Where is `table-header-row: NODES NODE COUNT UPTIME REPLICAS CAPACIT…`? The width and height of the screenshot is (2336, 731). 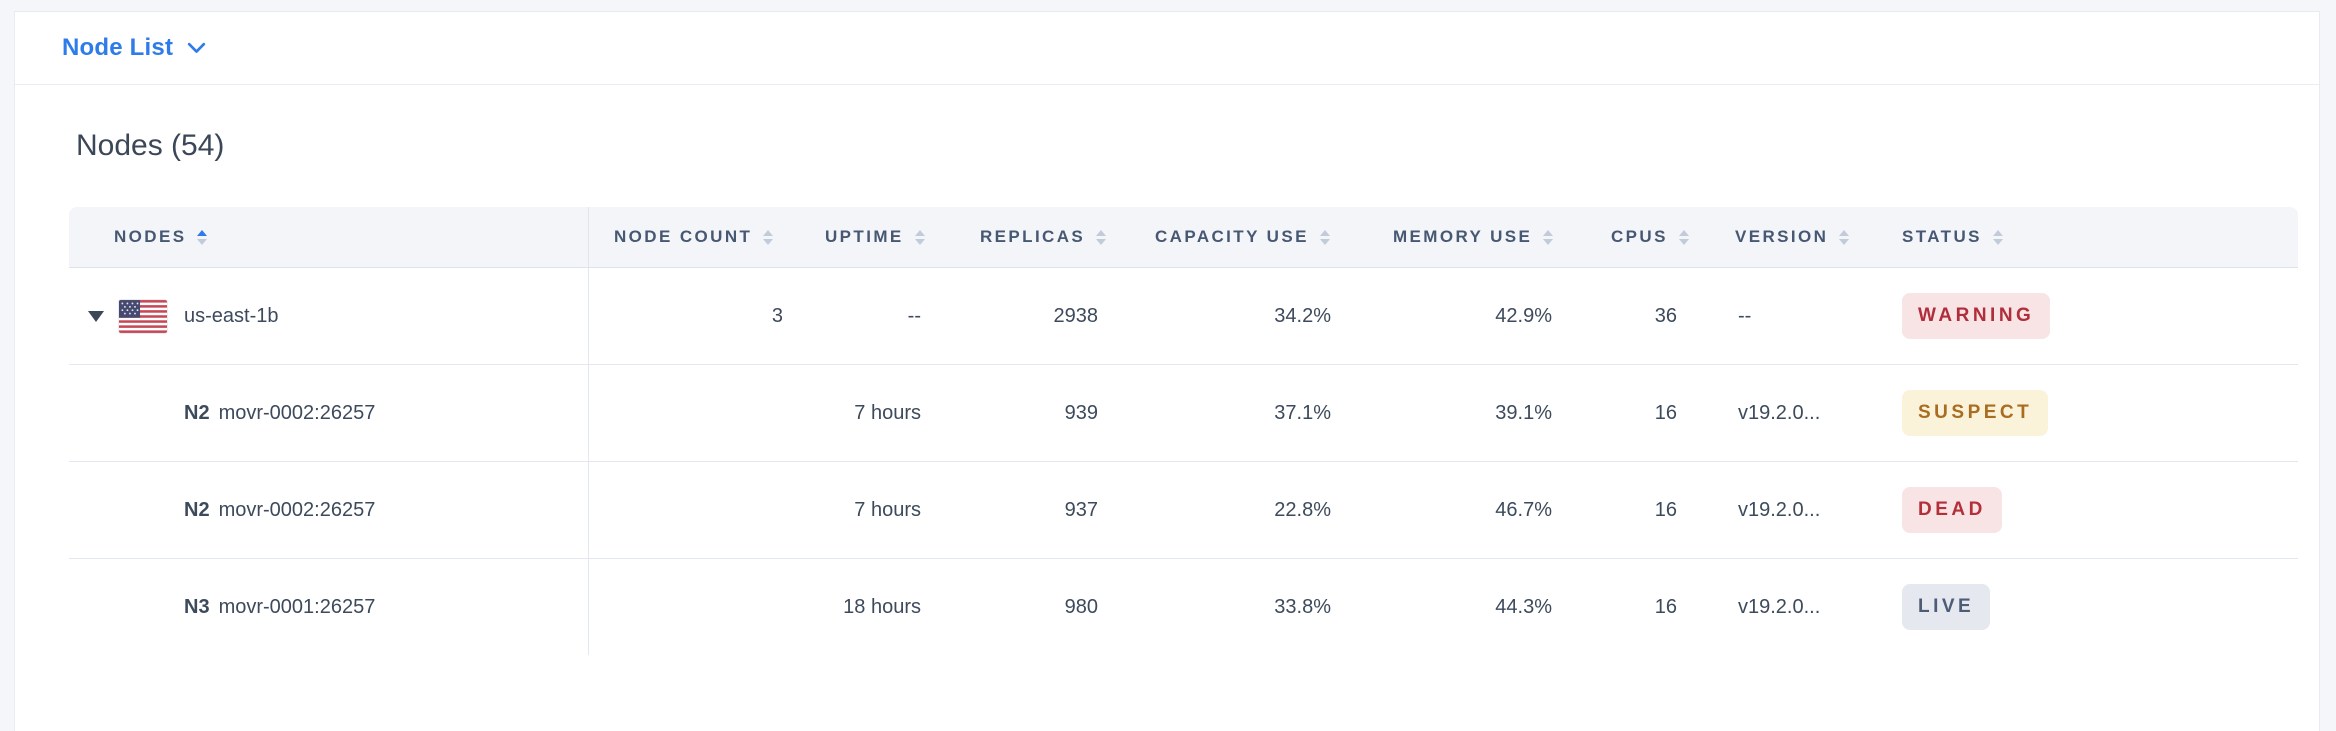 table-header-row: NODES NODE COUNT UPTIME REPLICAS CAPACIT… is located at coordinates (1183, 237).